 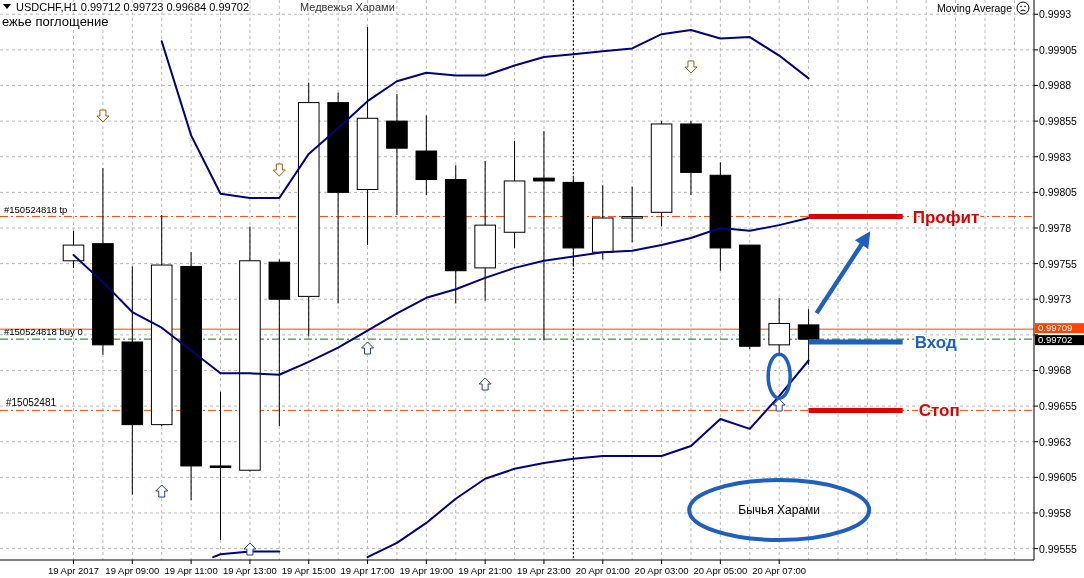 What do you see at coordinates (1055, 227) in the screenshot?
I see `y-tick-label: 0.9978` at bounding box center [1055, 227].